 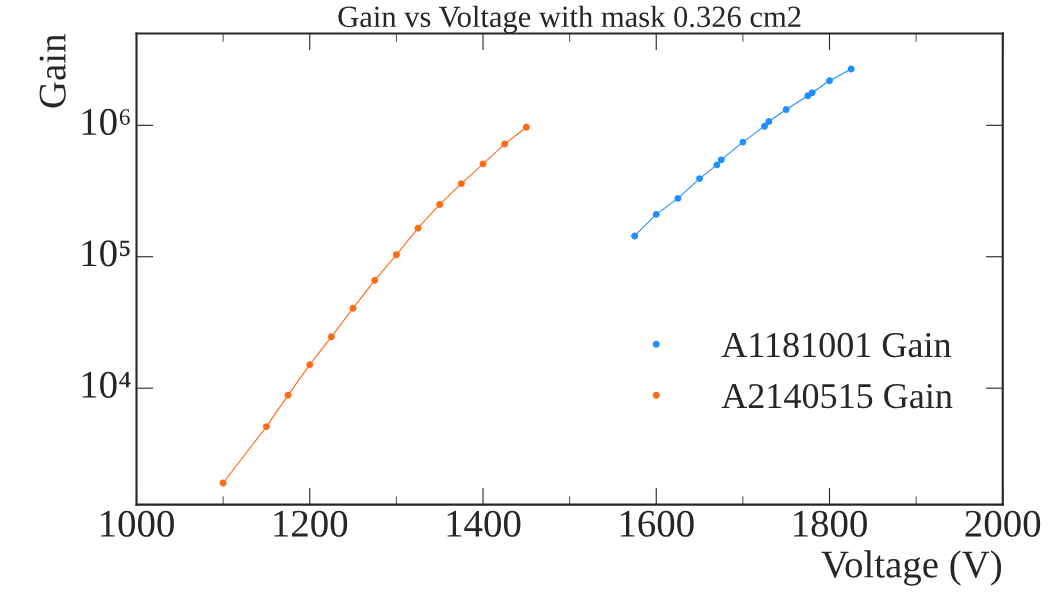 I want to click on legend-label: A1181001 Gain, so click(x=836, y=345).